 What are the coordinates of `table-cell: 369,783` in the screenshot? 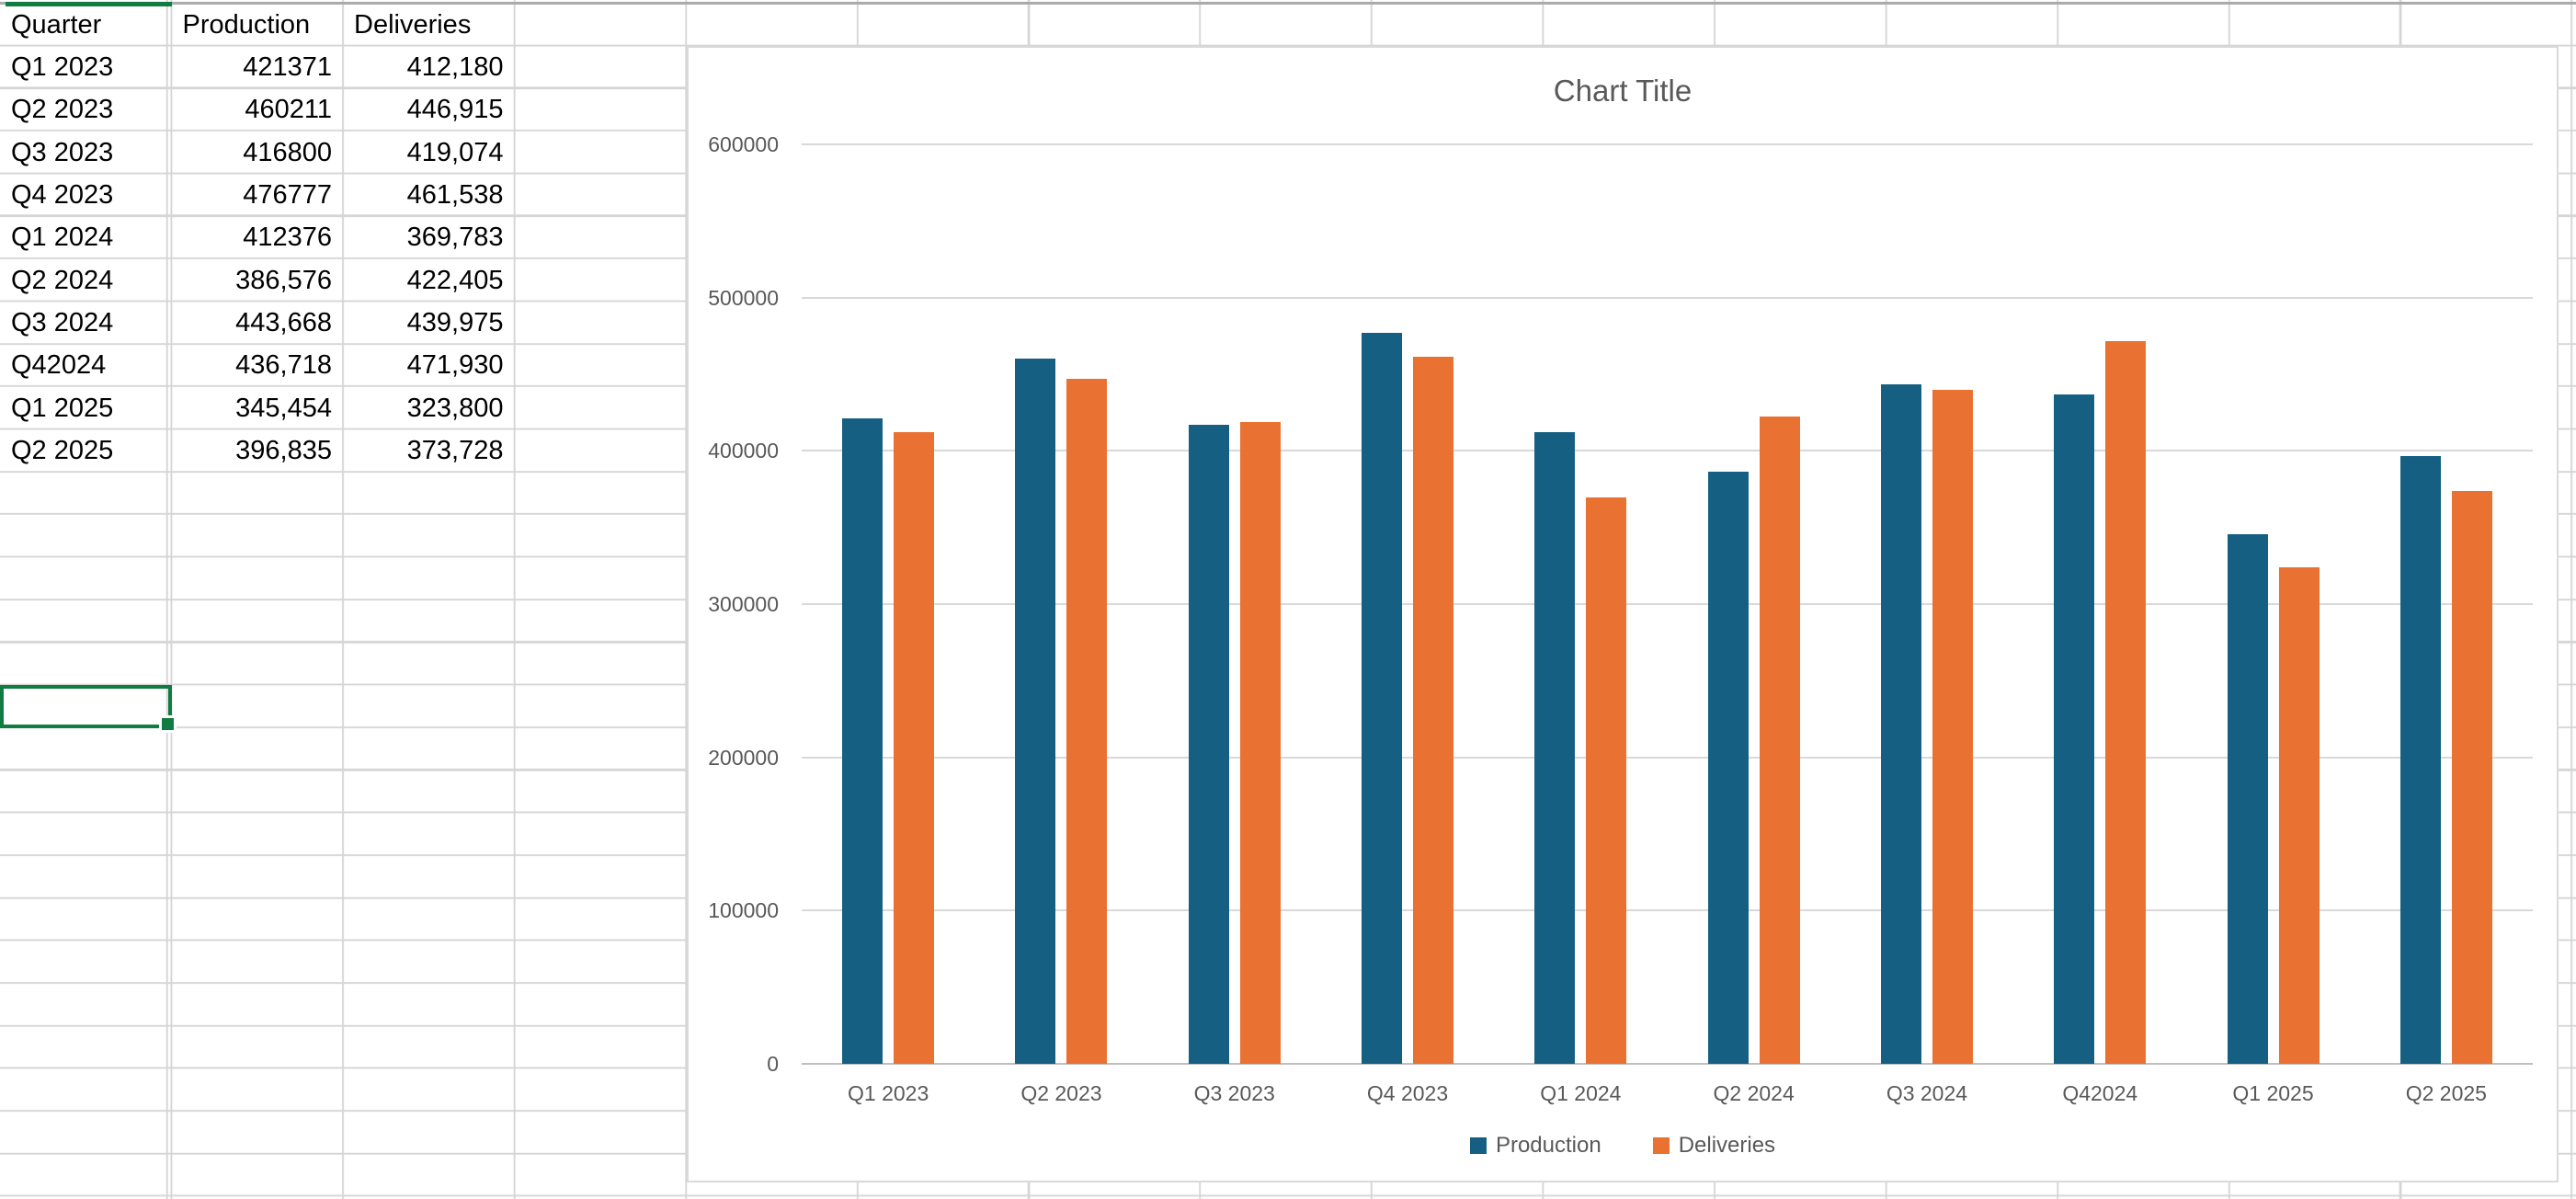 It's located at (455, 238).